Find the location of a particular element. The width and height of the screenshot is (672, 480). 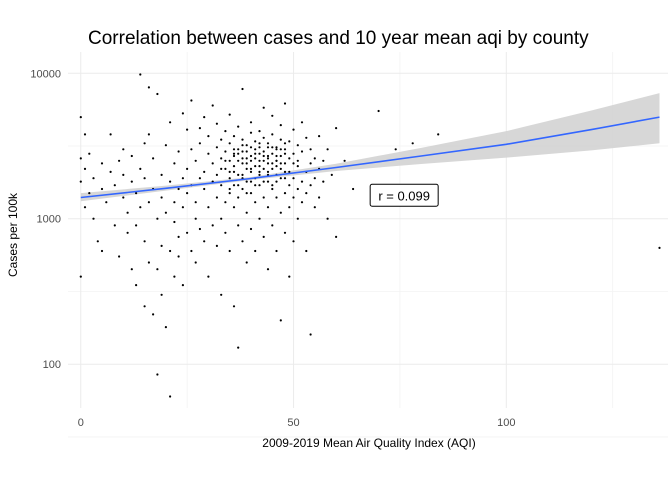

annotation-text: r = 0.099 is located at coordinates (404, 195).